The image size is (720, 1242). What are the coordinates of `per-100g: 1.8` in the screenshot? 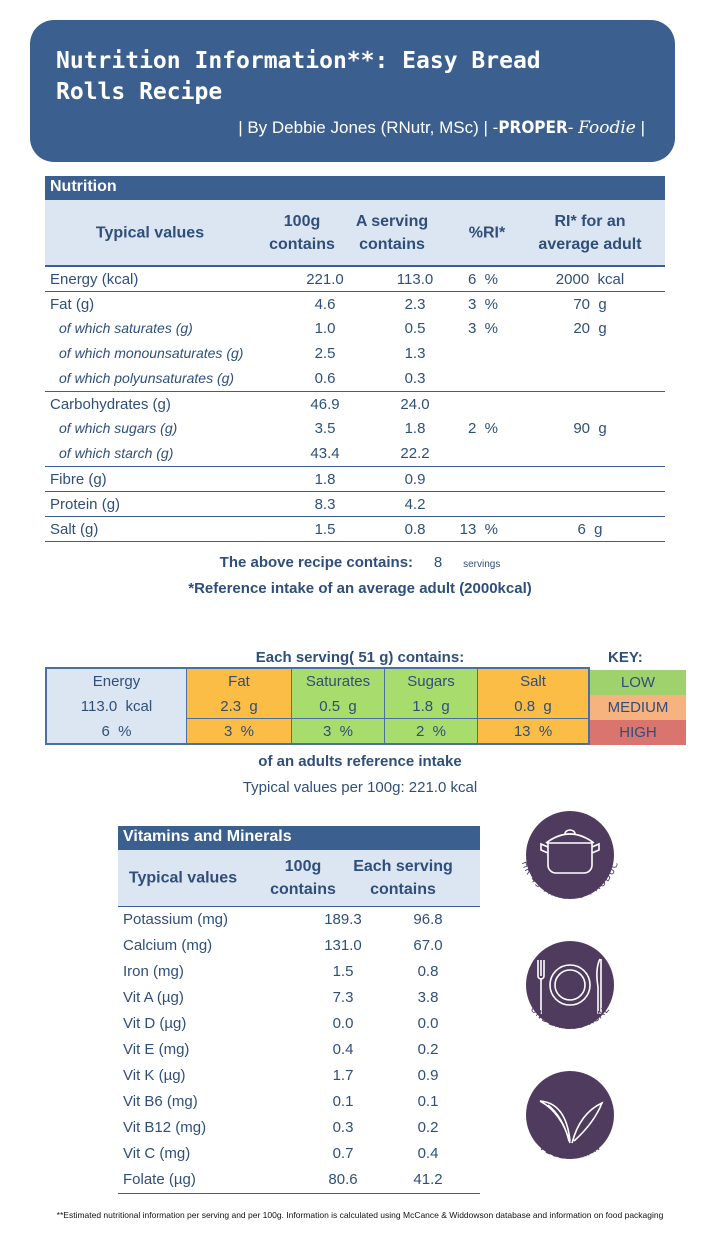 It's located at (325, 479).